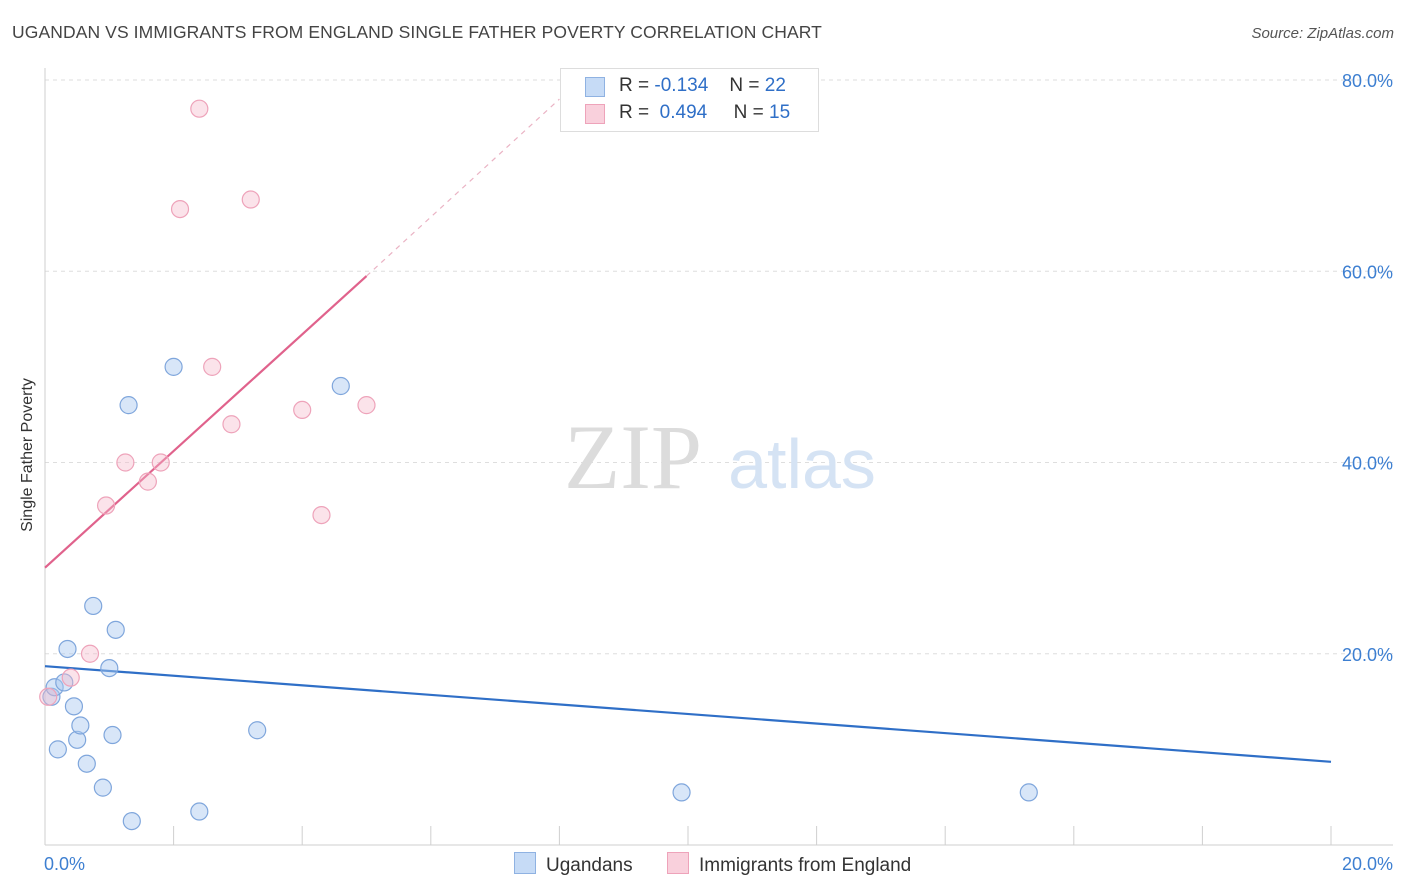 The image size is (1406, 892). What do you see at coordinates (1367, 81) in the screenshot?
I see `y-tick-label: 80.0%` at bounding box center [1367, 81].